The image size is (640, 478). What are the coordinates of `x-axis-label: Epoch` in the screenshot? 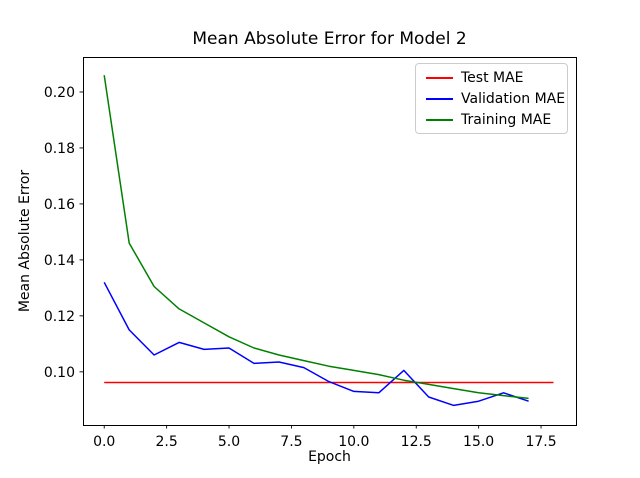 It's located at (329, 457).